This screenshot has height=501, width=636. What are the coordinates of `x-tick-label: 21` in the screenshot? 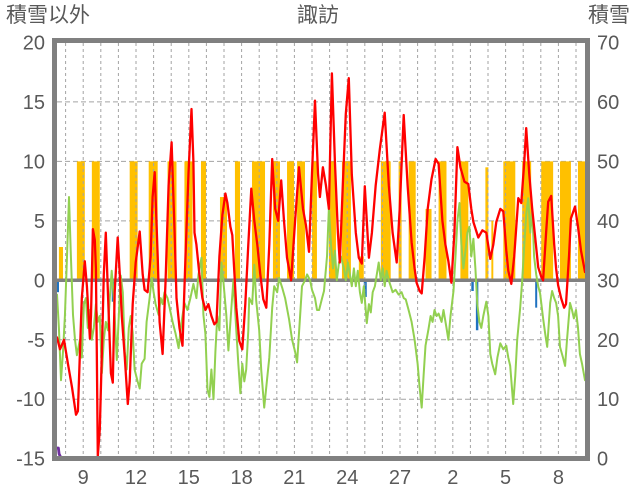 It's located at (294, 478).